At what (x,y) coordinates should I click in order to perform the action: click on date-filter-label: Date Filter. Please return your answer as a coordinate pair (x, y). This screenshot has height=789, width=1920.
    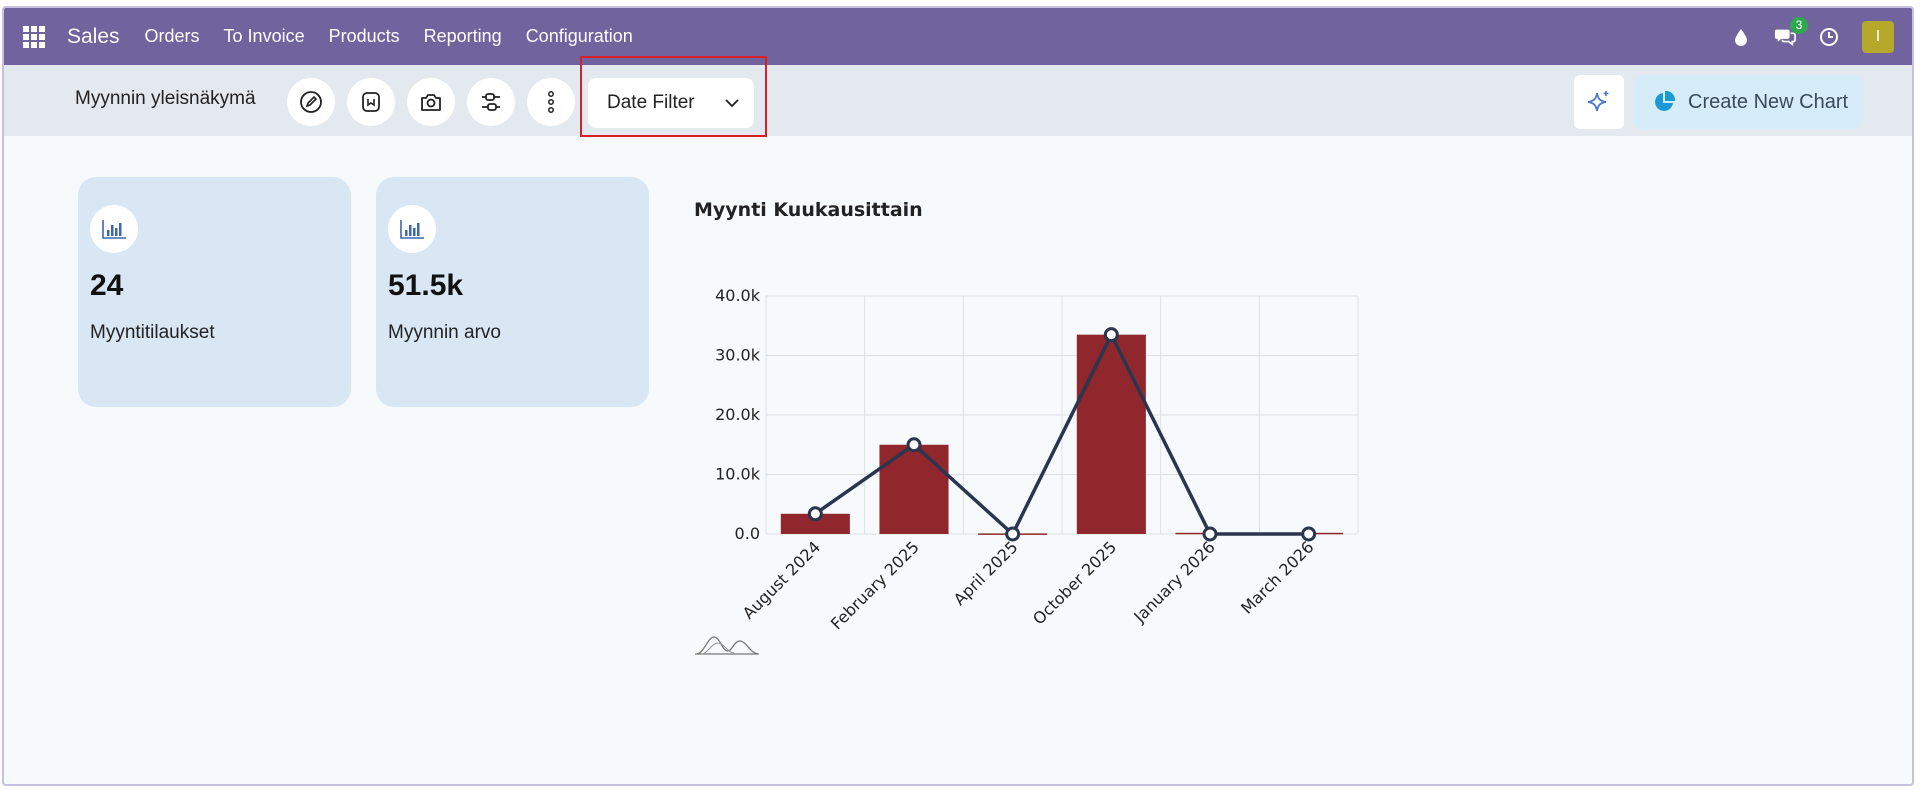
    Looking at the image, I should click on (651, 102).